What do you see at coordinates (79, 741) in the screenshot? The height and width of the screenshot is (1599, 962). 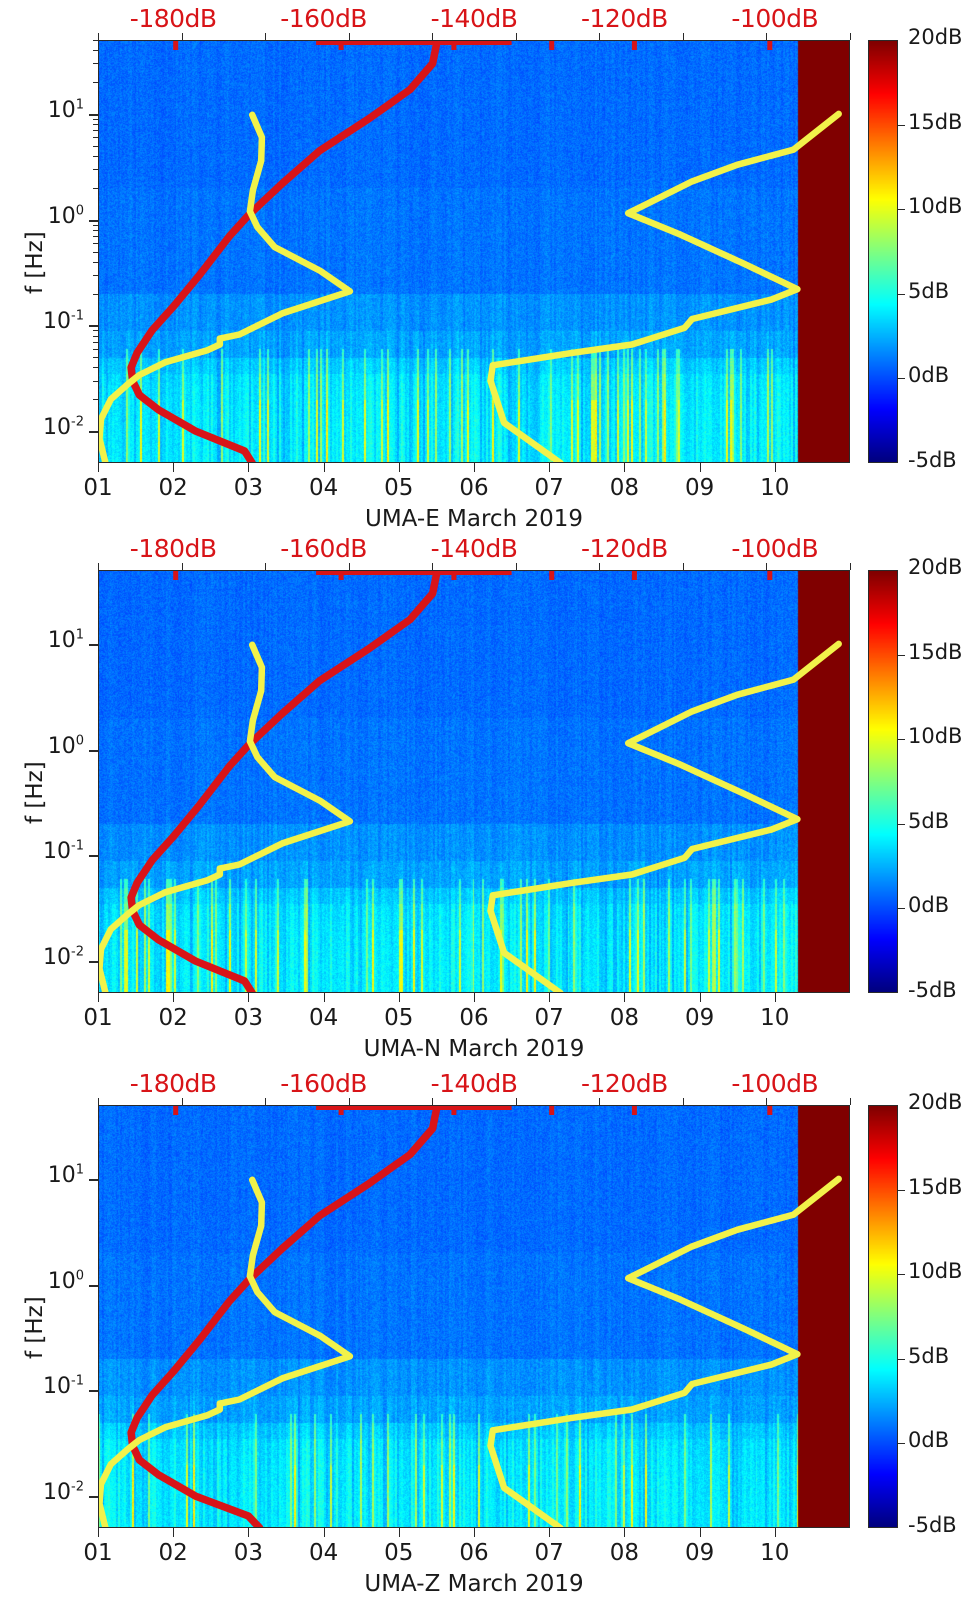 I see `y-tick-exponent: 0` at bounding box center [79, 741].